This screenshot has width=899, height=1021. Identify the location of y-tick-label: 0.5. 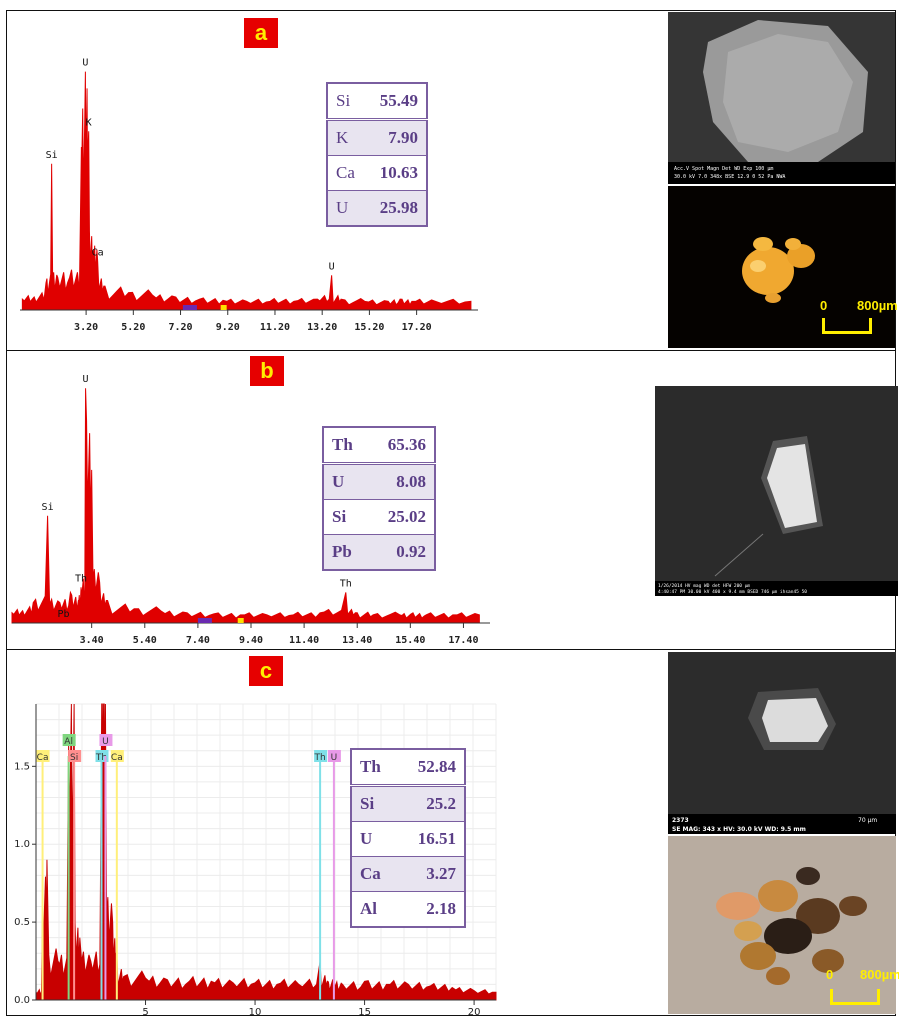
(22, 922).